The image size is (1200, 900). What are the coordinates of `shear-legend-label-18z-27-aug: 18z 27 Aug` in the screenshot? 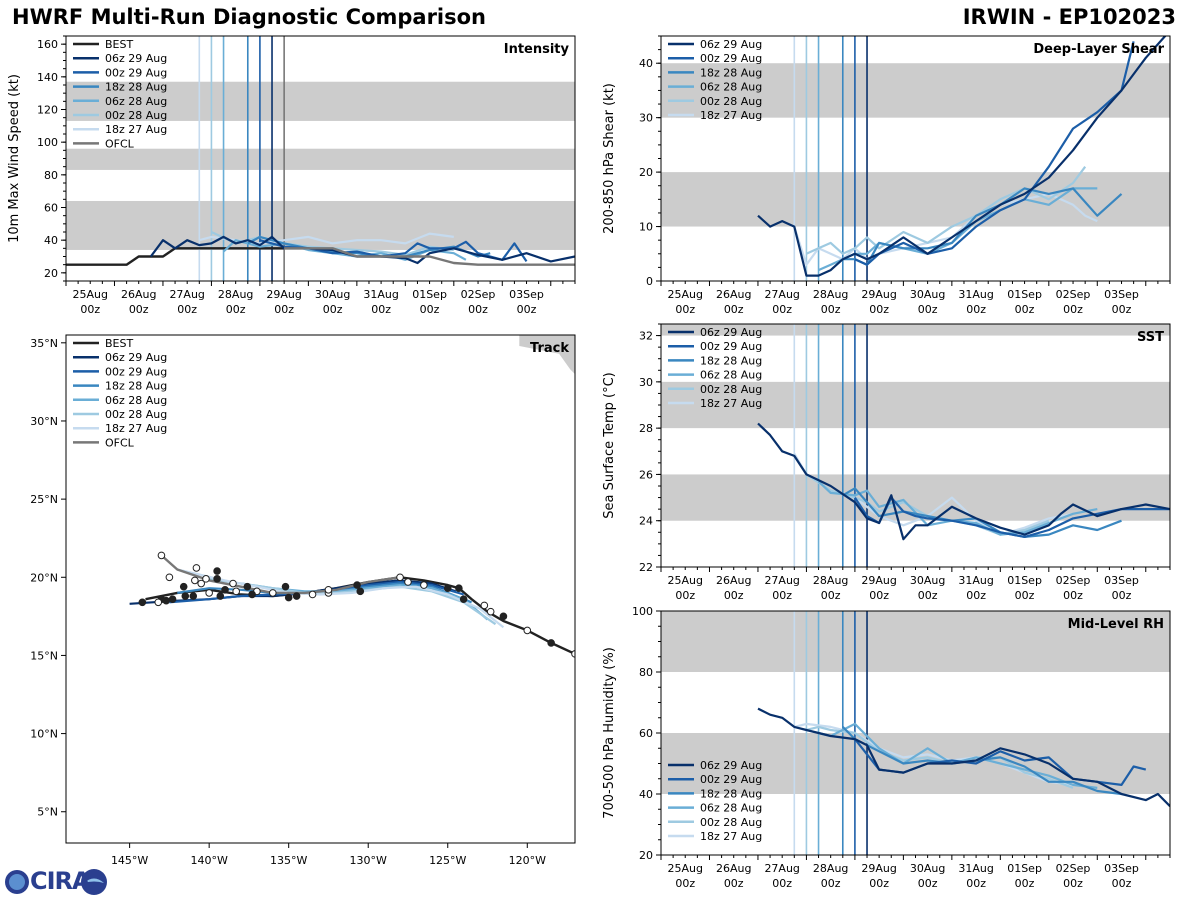 It's located at (731, 115).